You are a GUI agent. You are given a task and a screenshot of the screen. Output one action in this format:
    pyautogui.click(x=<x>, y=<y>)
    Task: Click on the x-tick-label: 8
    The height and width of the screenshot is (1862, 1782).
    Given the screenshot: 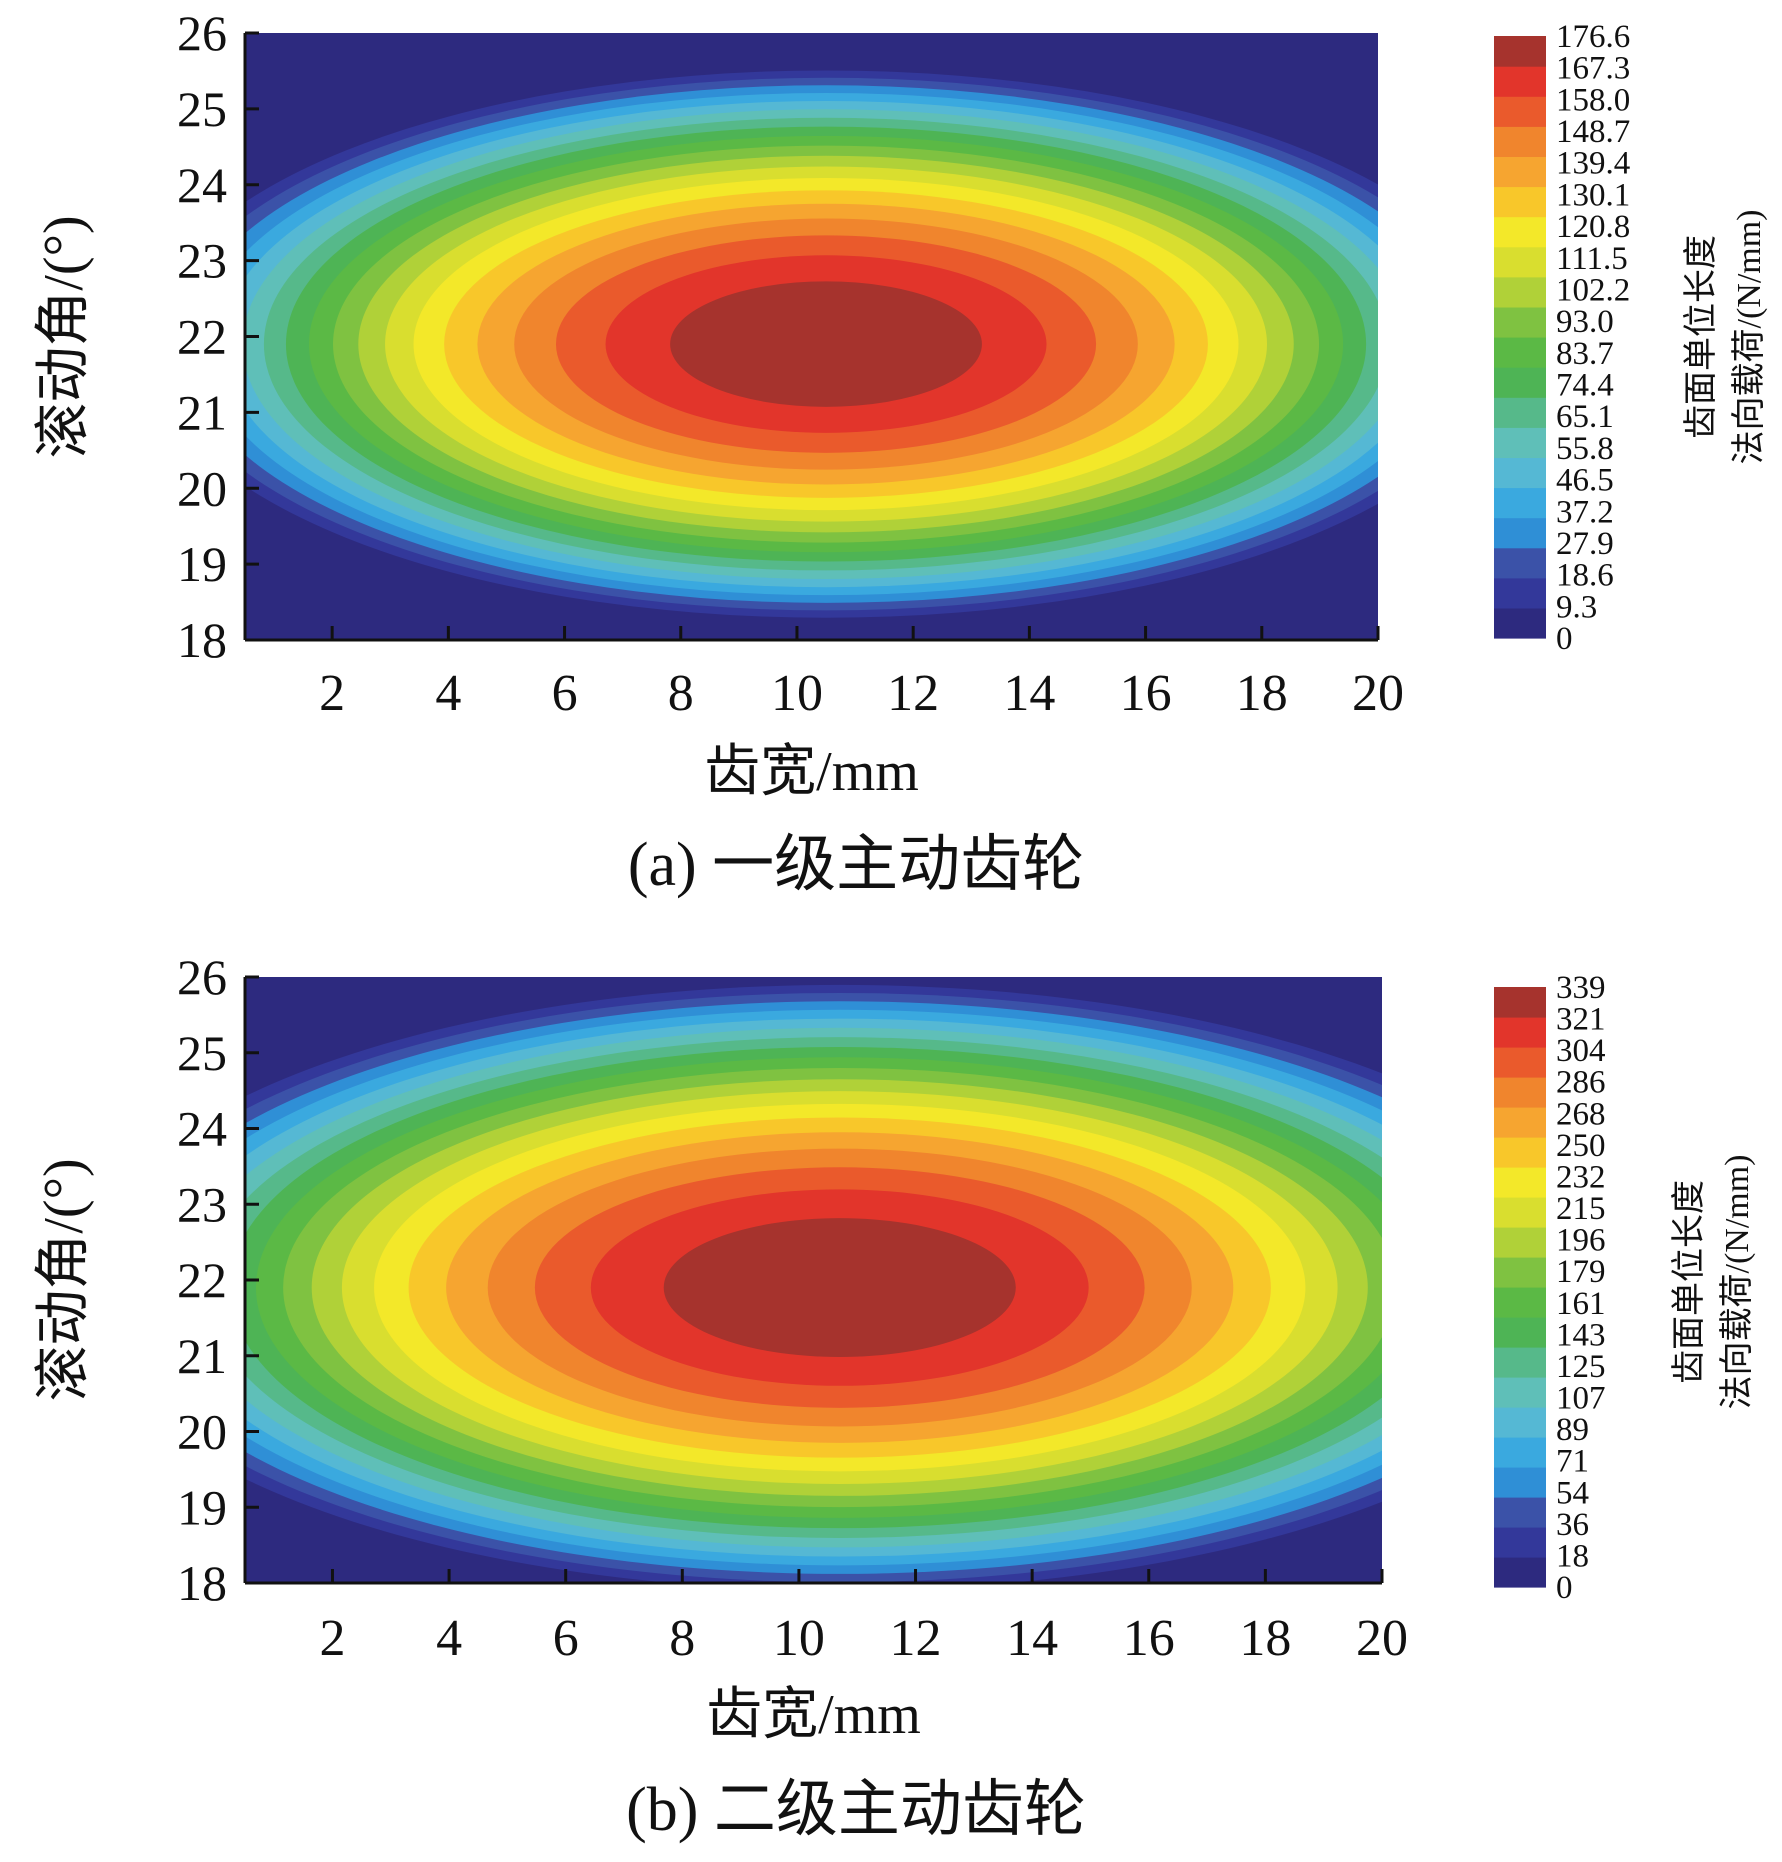 What is the action you would take?
    pyautogui.click(x=681, y=693)
    